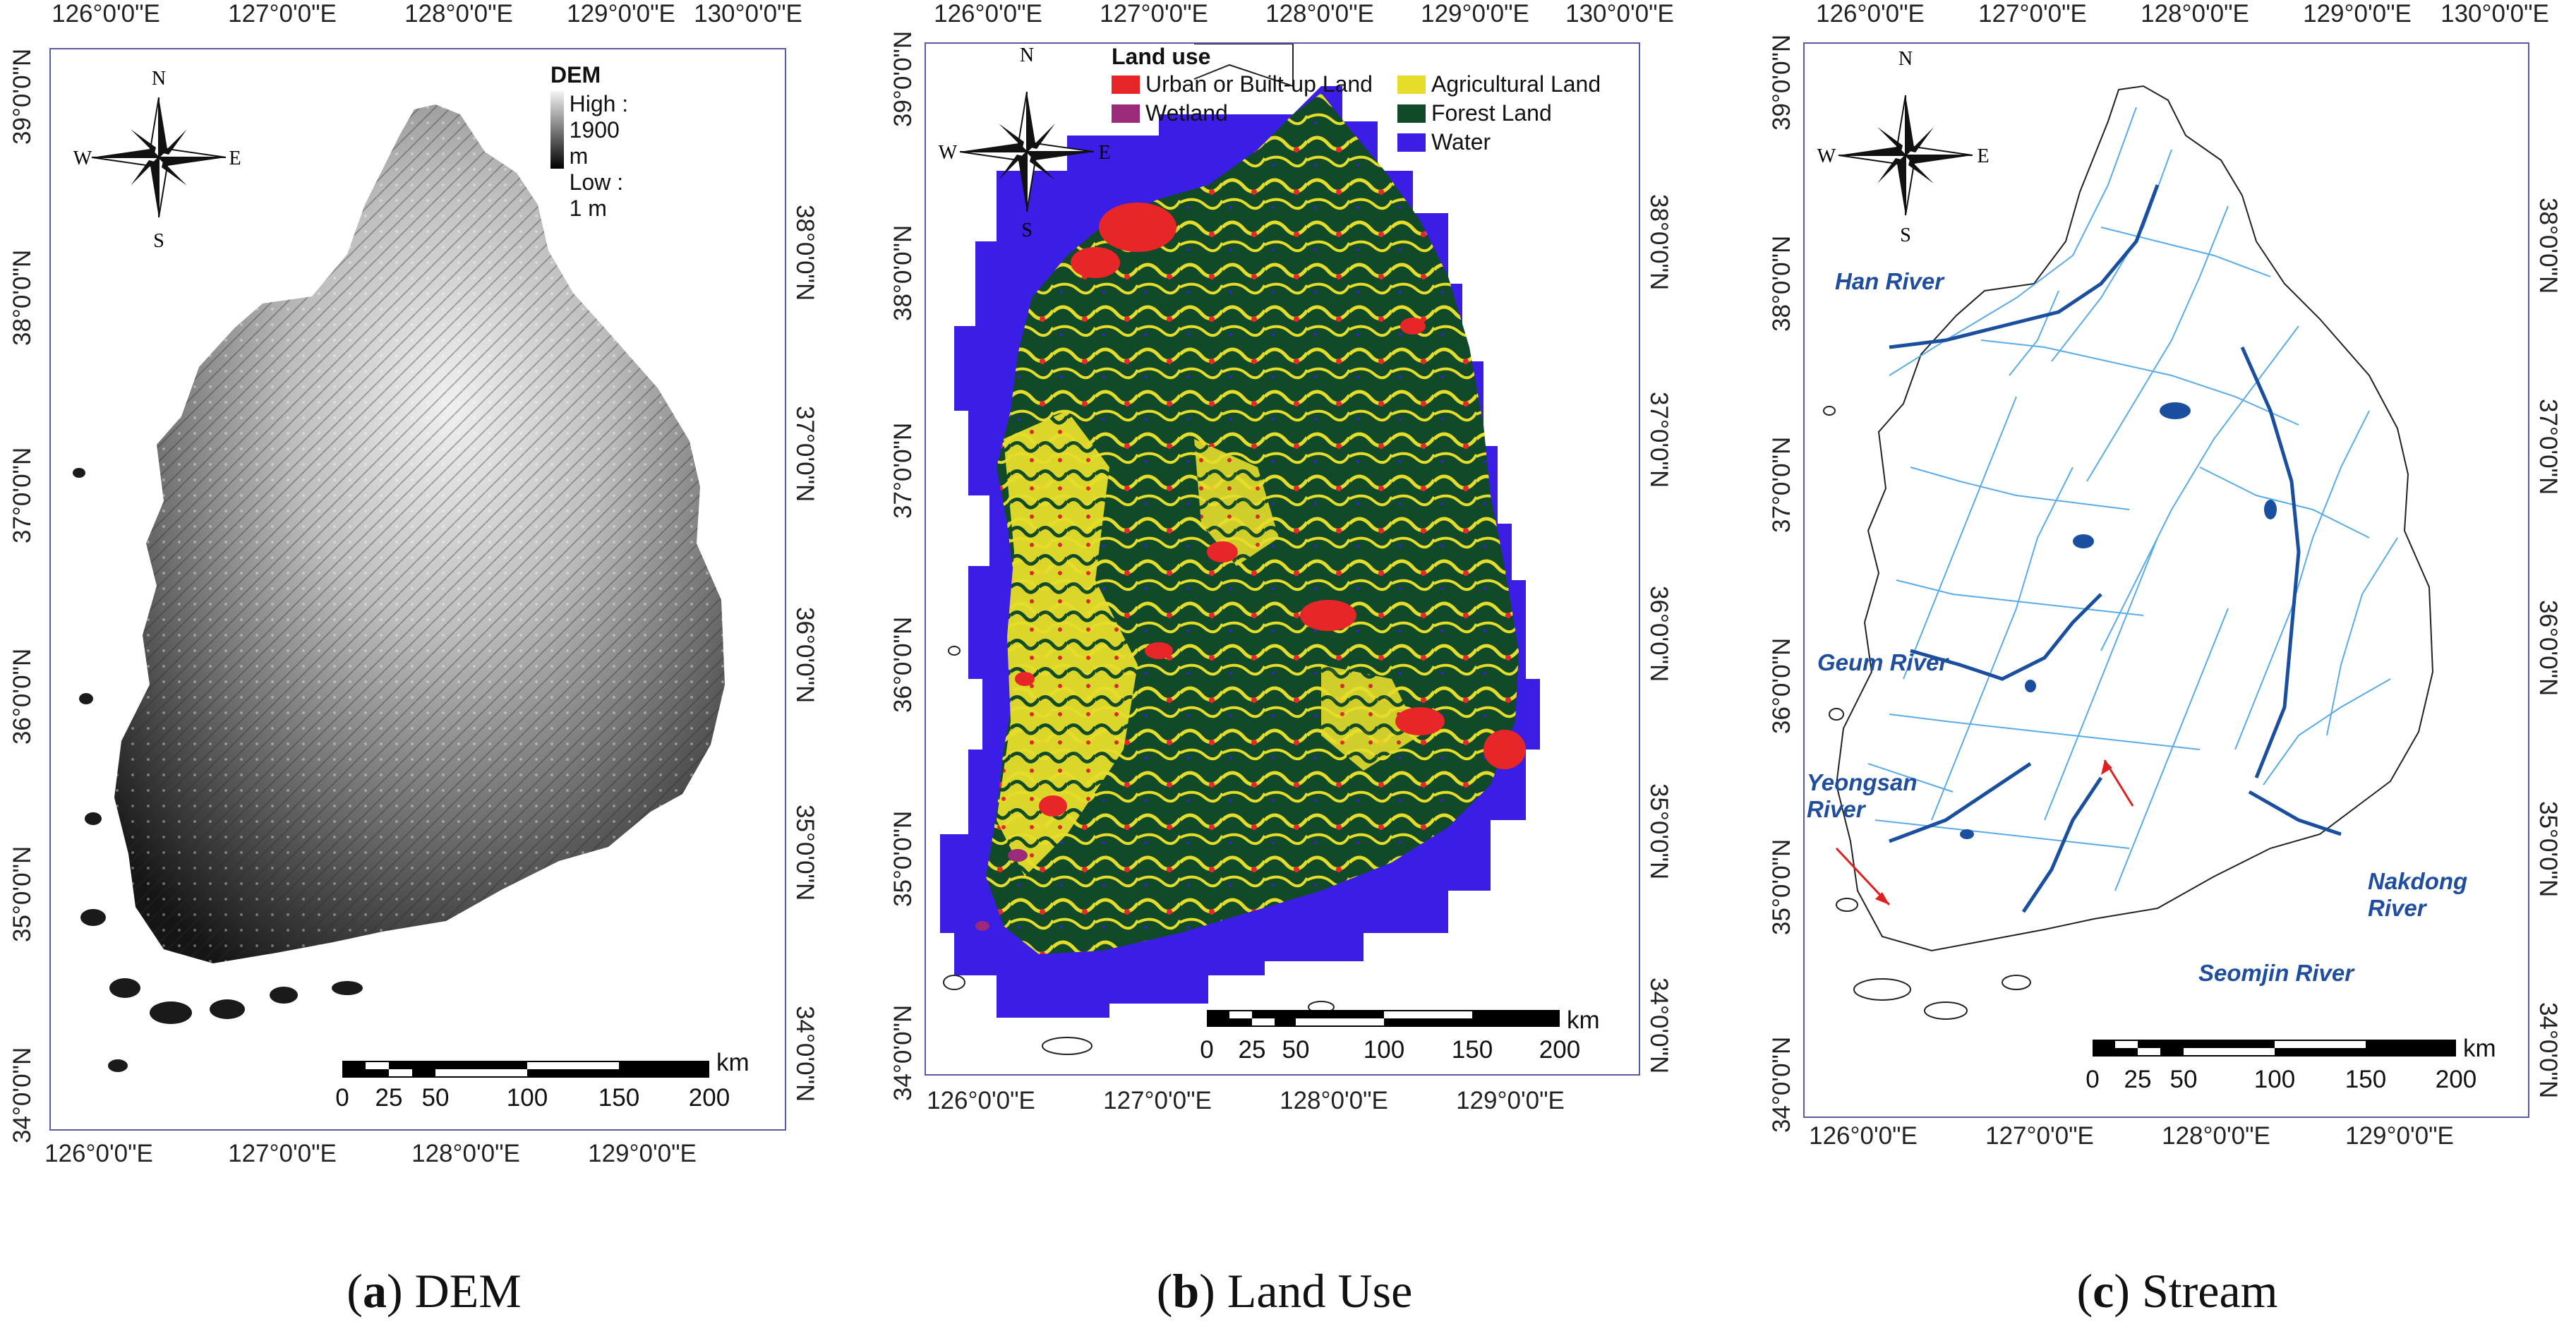  I want to click on dem-legend-low: Low : 1 m, so click(596, 195).